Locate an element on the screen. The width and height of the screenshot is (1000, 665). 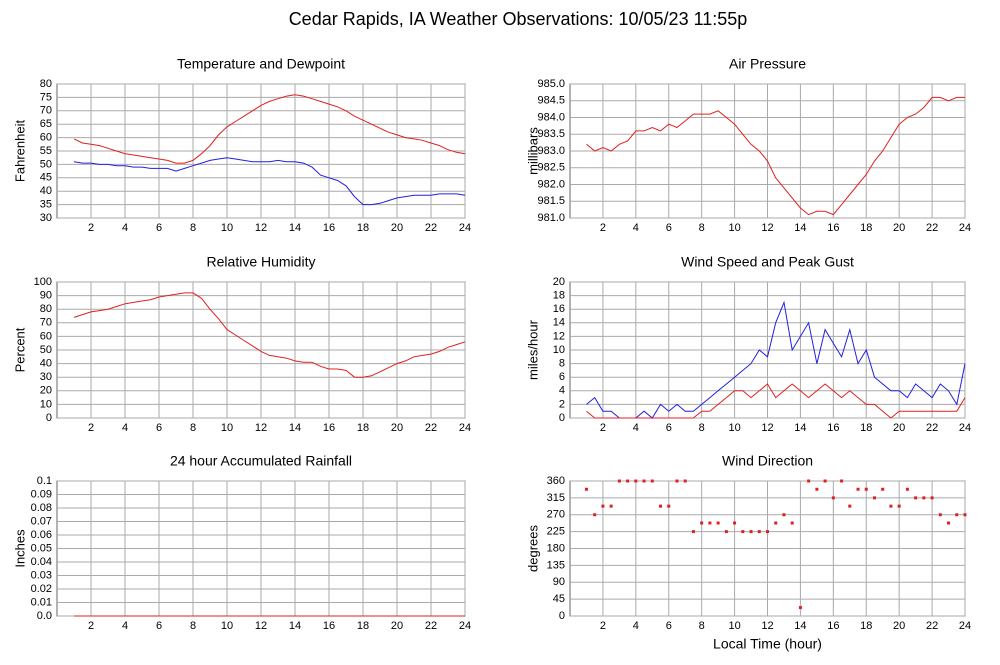
y-tick-label: 40 is located at coordinates (46, 191).